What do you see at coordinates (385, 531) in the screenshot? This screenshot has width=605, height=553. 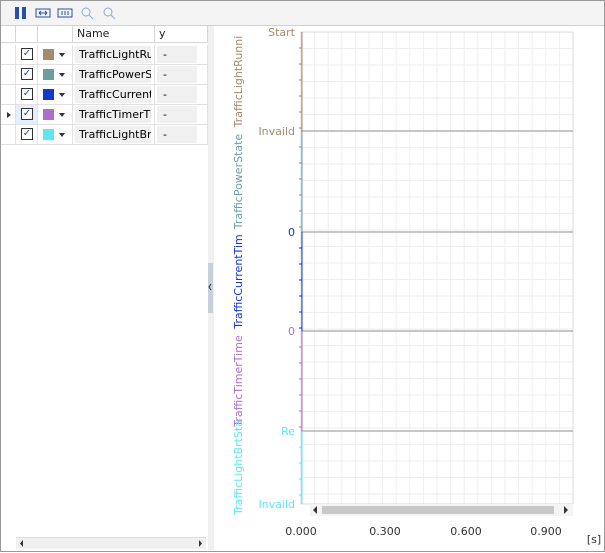 I see `x-tick-label: 0.300` at bounding box center [385, 531].